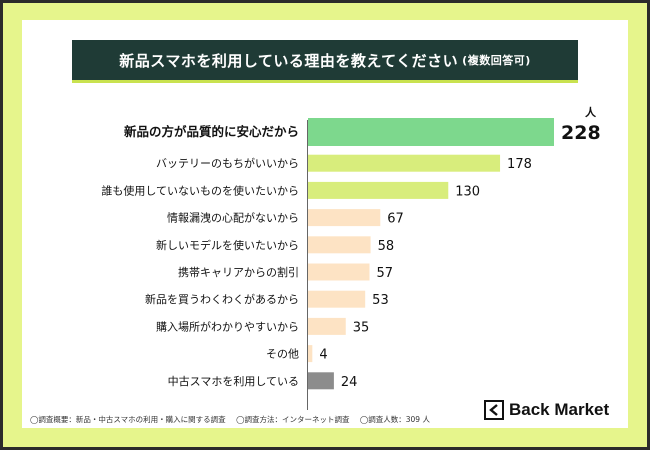 The height and width of the screenshot is (450, 650). I want to click on category-label: バッテリーのもちがいいから, so click(227, 163).